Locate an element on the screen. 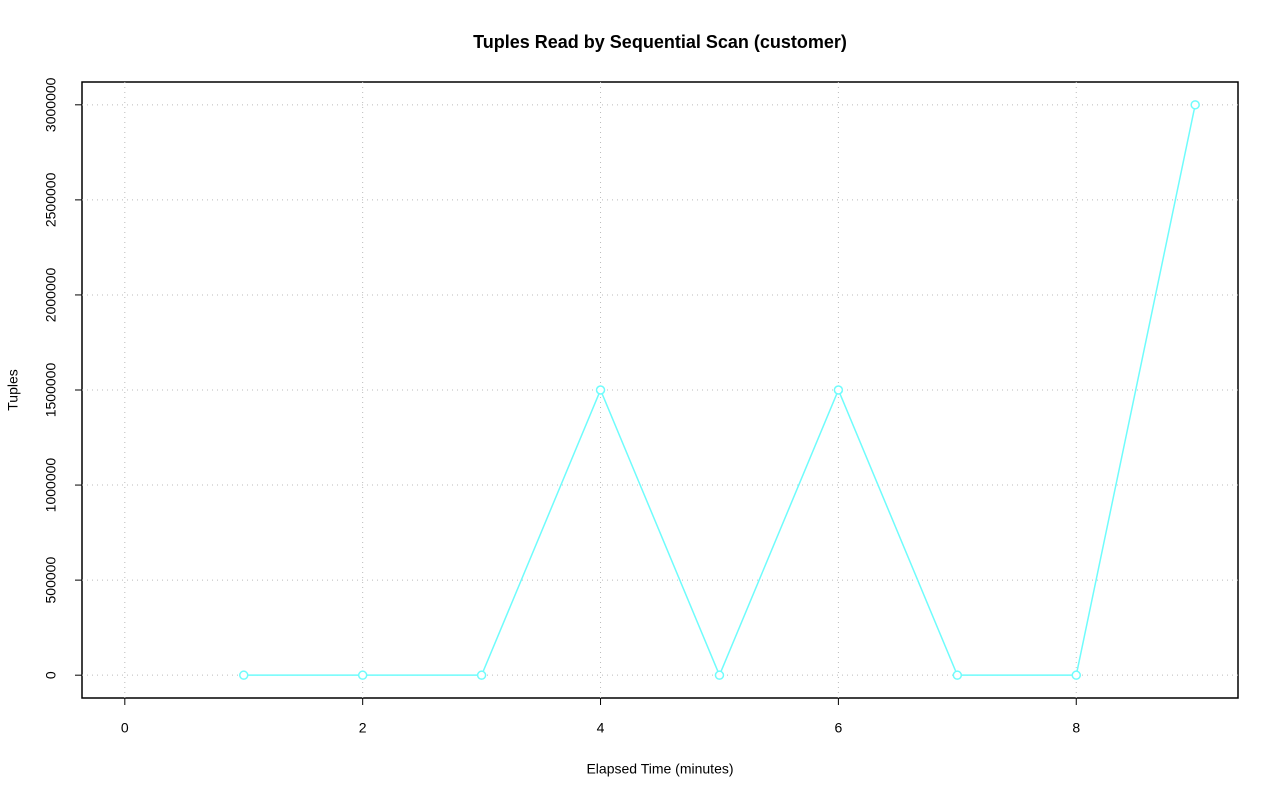 This screenshot has height=801, width=1280. x-tick-label: 8 is located at coordinates (1076, 728).